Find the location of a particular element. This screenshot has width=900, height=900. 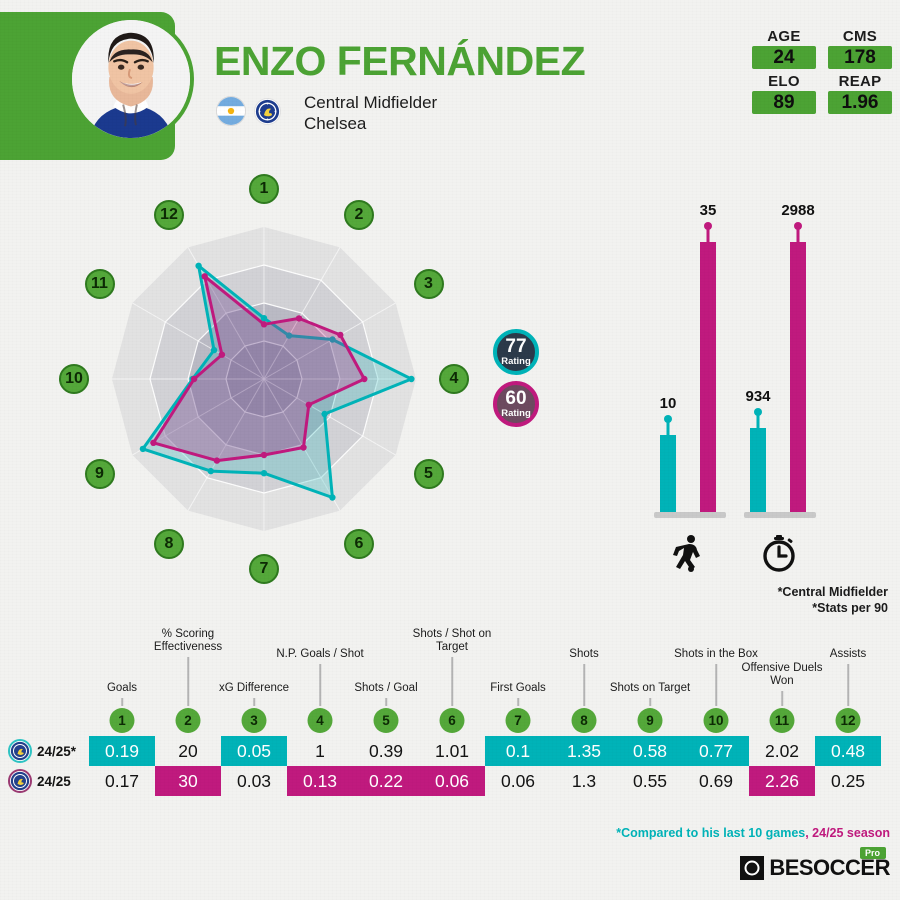

radar-axis-badge-11: 11 is located at coordinates (99, 284).